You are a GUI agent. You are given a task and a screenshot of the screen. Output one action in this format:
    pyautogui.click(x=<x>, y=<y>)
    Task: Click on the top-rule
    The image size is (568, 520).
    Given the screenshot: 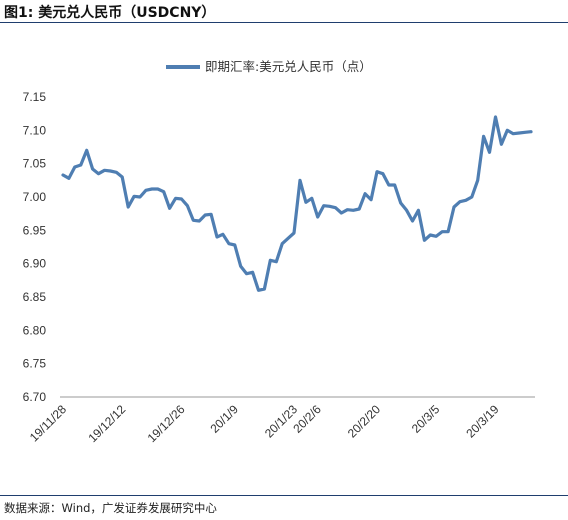 What is the action you would take?
    pyautogui.click(x=284, y=22)
    